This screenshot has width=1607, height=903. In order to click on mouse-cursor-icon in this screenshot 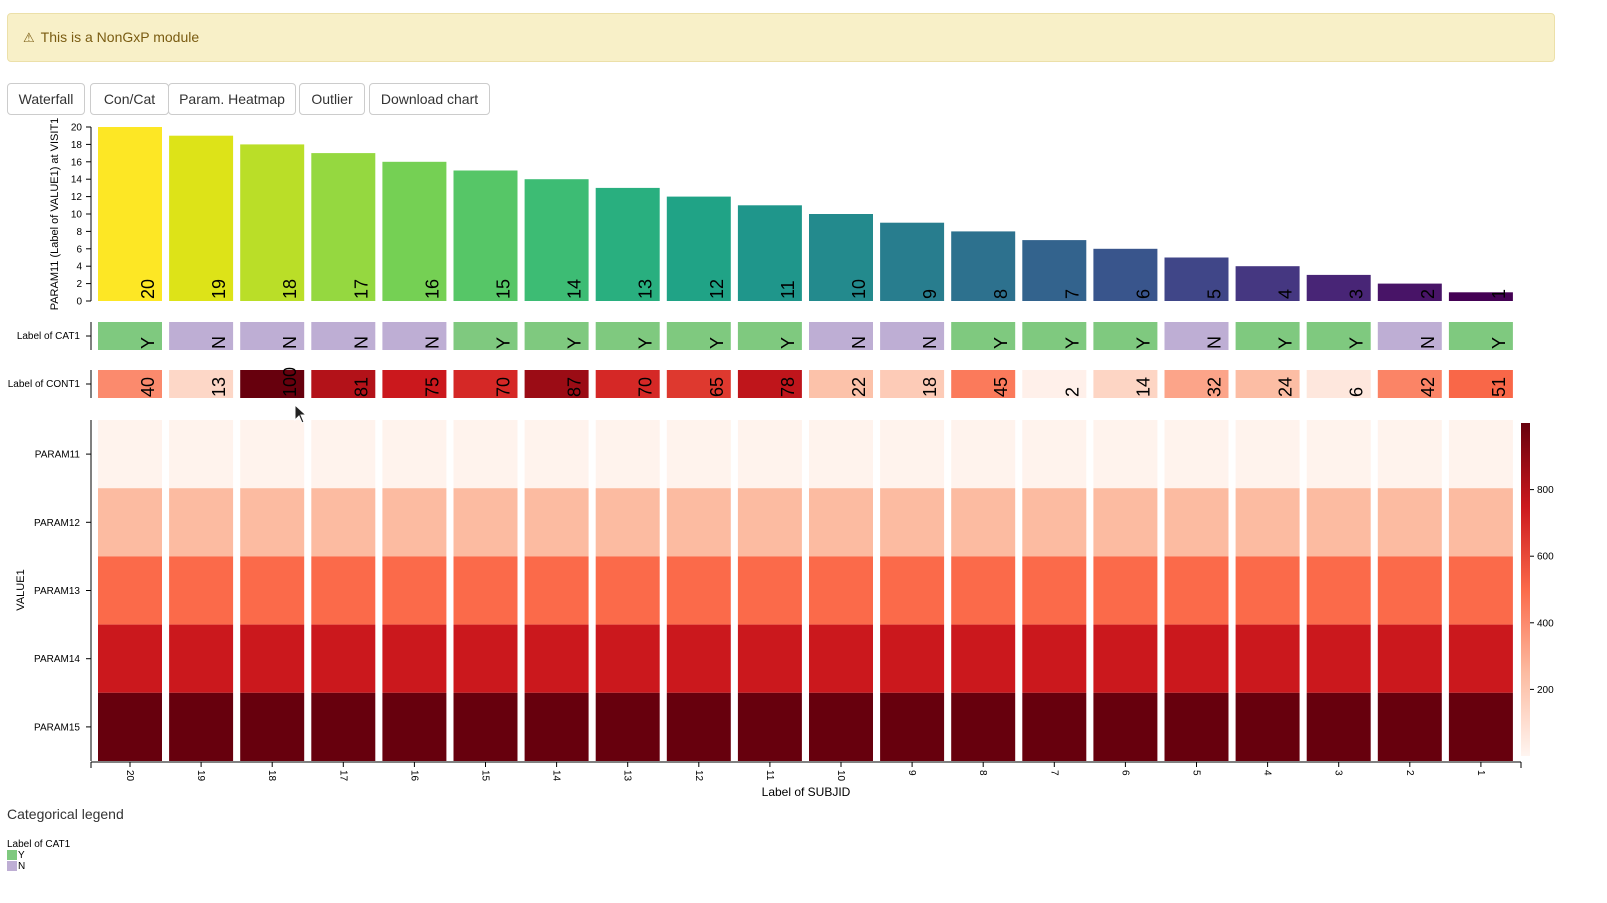, I will do `click(301, 414)`.